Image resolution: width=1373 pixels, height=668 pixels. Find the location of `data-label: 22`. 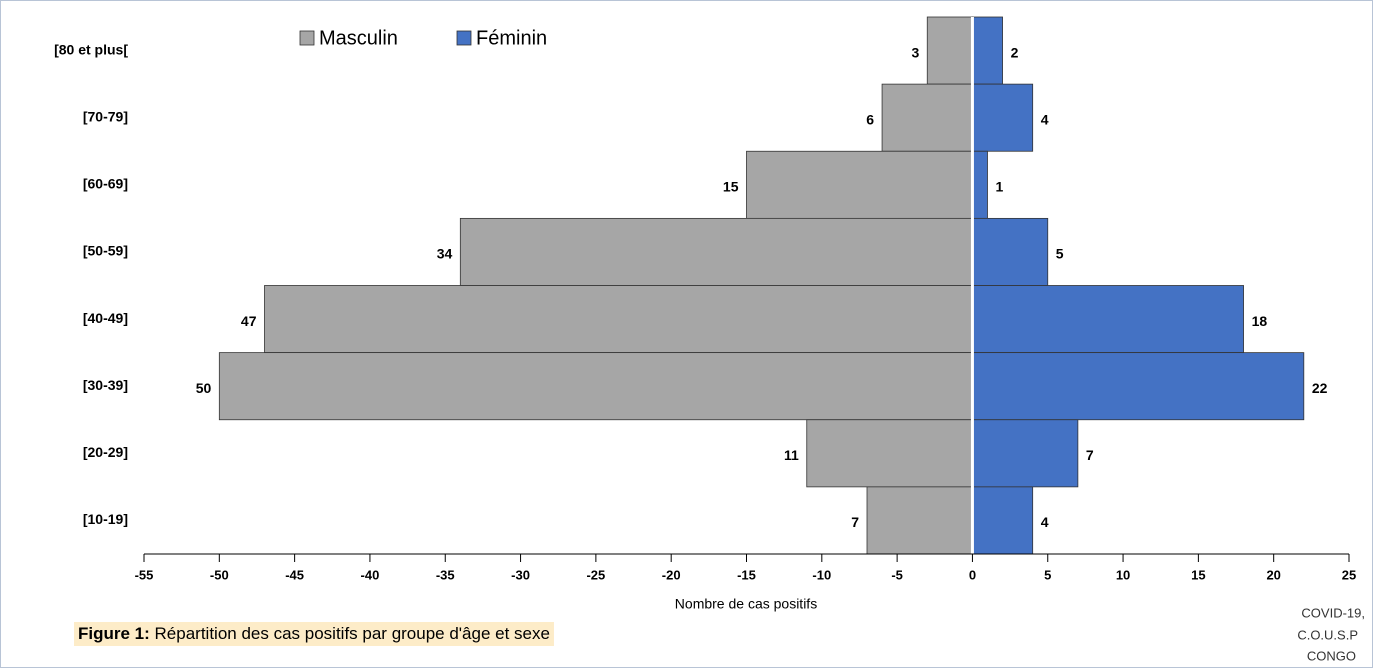

data-label: 22 is located at coordinates (1320, 388).